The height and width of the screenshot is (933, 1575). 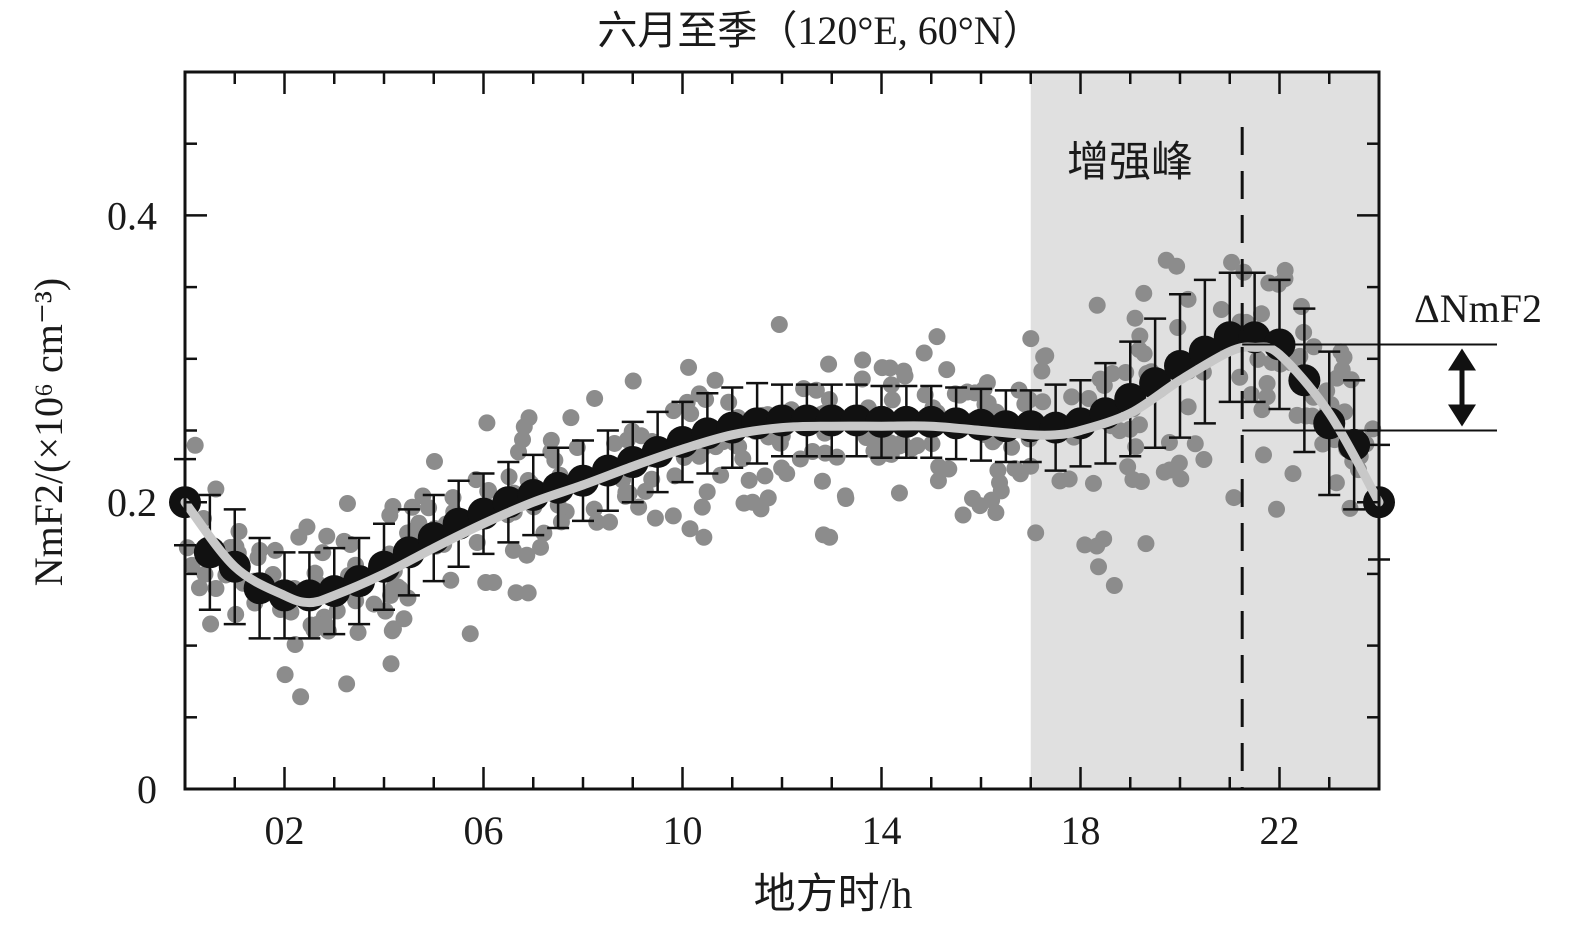 What do you see at coordinates (882, 830) in the screenshot?
I see `x-tick-label: 14` at bounding box center [882, 830].